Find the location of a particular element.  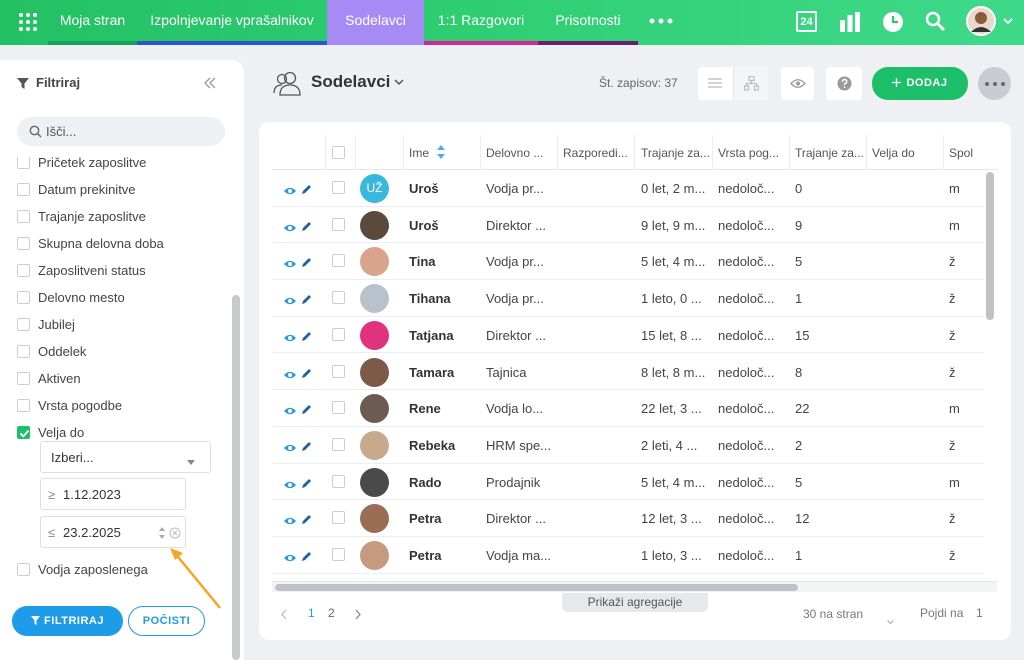

goto-input: 1 is located at coordinates (979, 613).